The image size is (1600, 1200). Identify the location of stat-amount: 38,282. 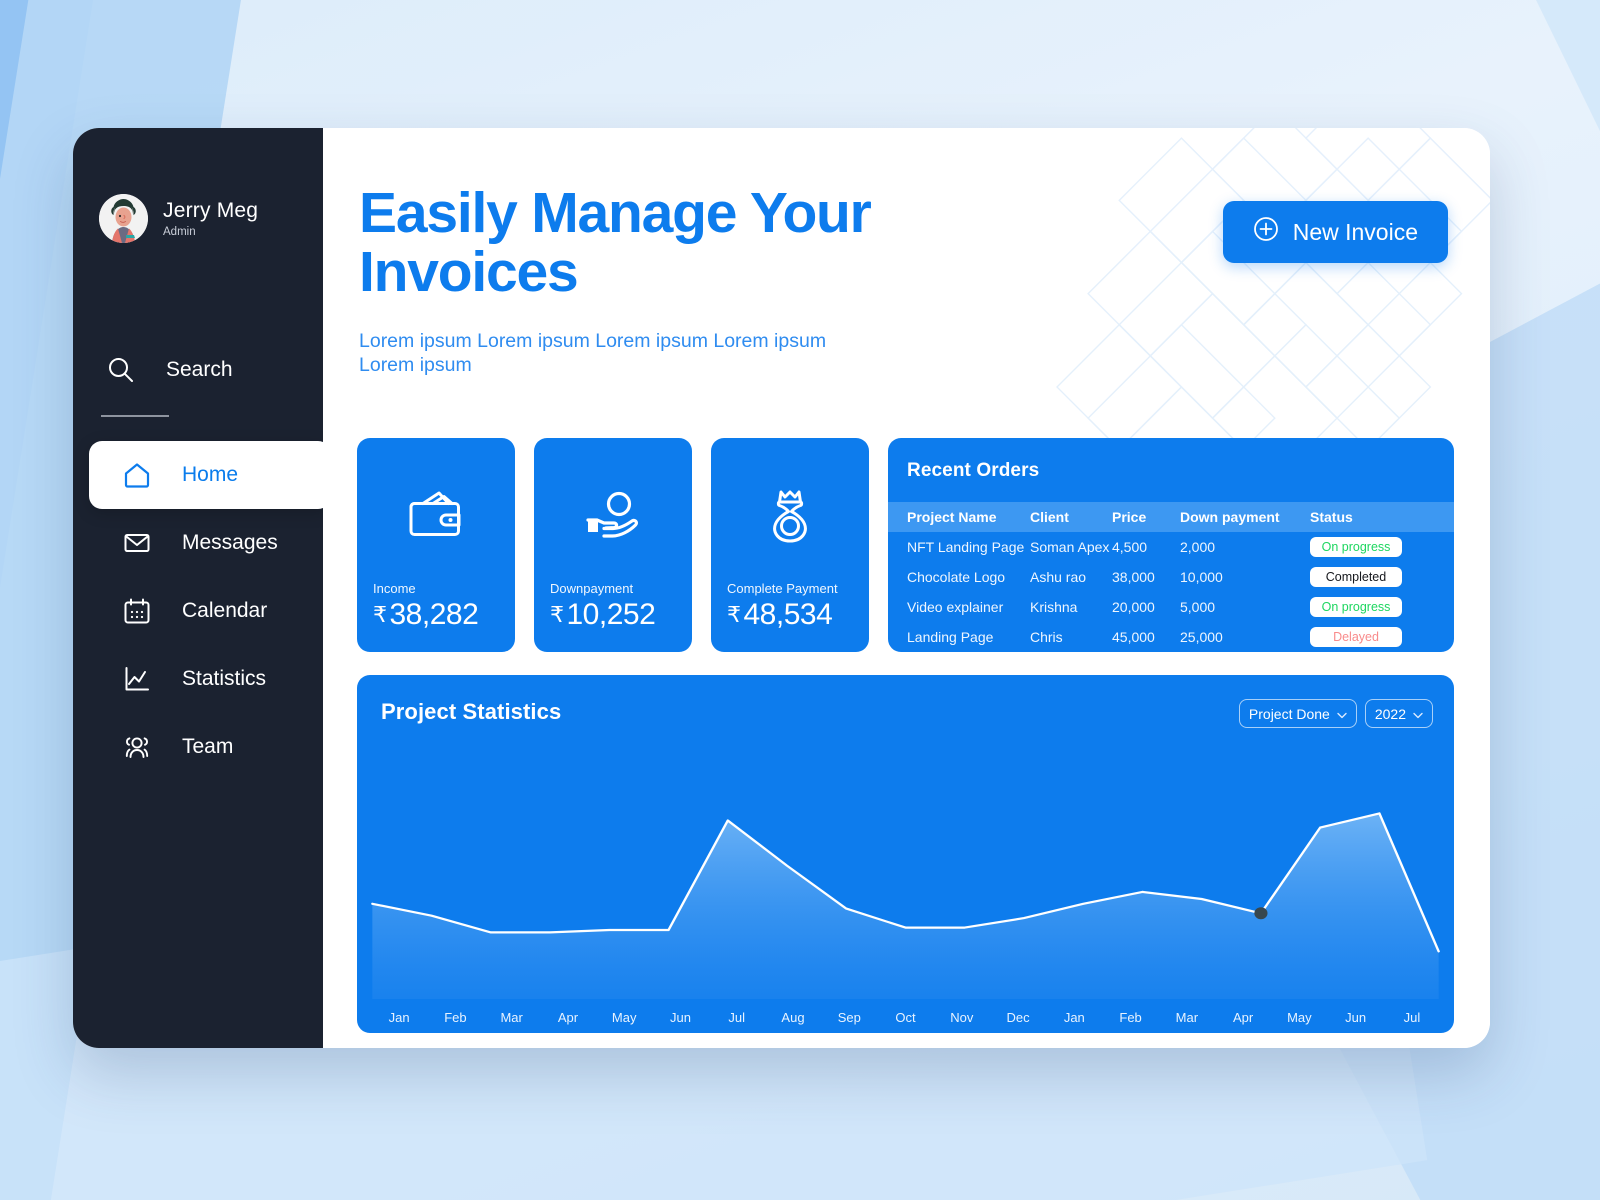
(434, 615).